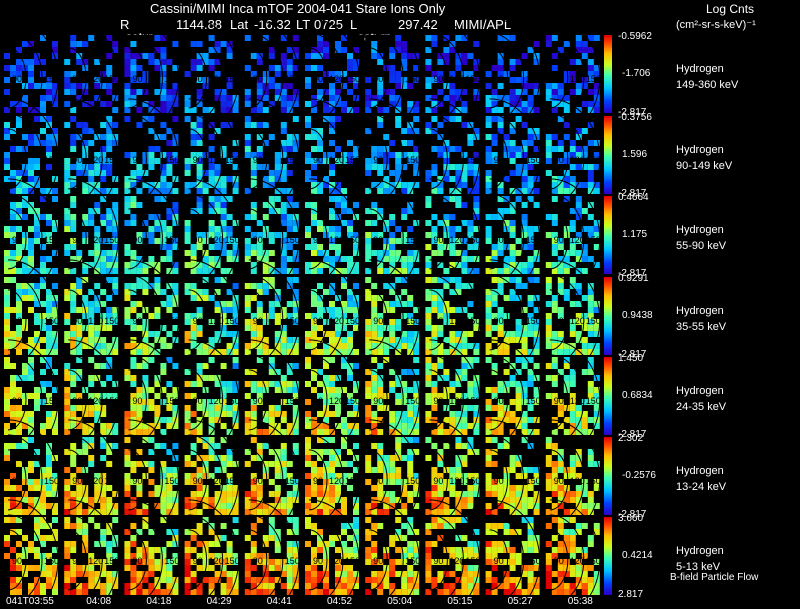 The height and width of the screenshot is (609, 800). I want to click on image-panel: 90 150, so click(274, 480).